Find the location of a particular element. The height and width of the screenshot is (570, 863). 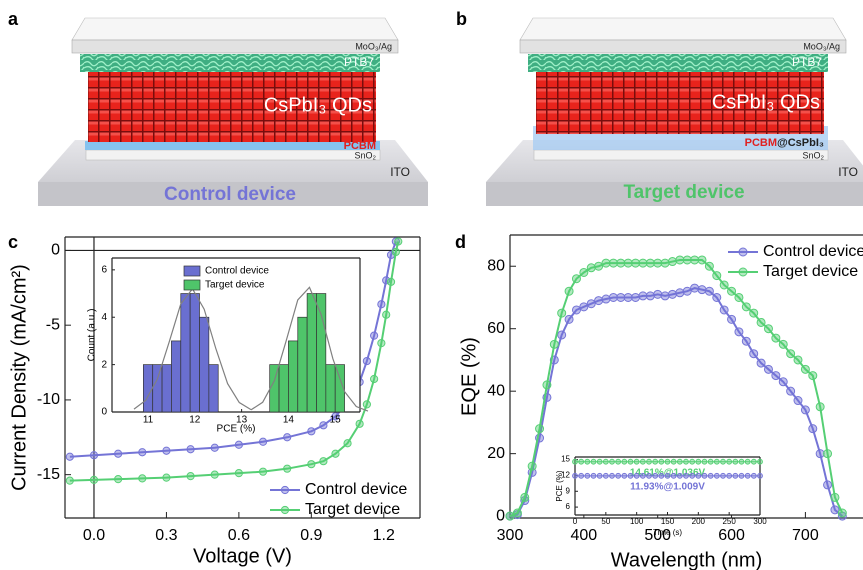

sno2-layer is located at coordinates (233, 155).